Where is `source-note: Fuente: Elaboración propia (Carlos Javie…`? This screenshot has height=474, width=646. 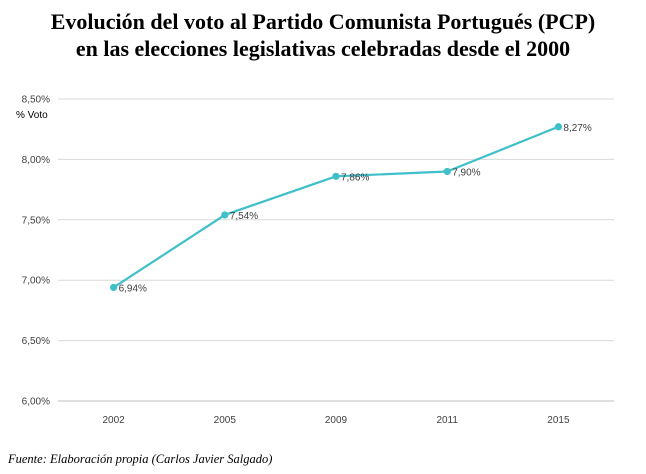 source-note: Fuente: Elaboración propia (Carlos Javie… is located at coordinates (140, 459).